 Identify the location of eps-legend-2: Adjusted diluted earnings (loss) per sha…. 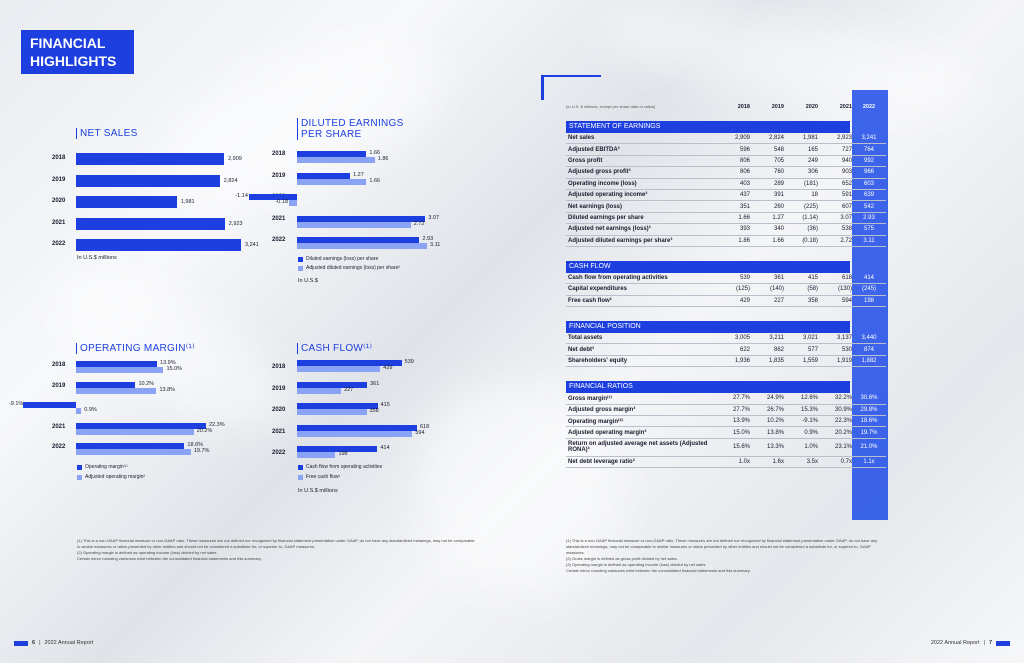
(349, 268).